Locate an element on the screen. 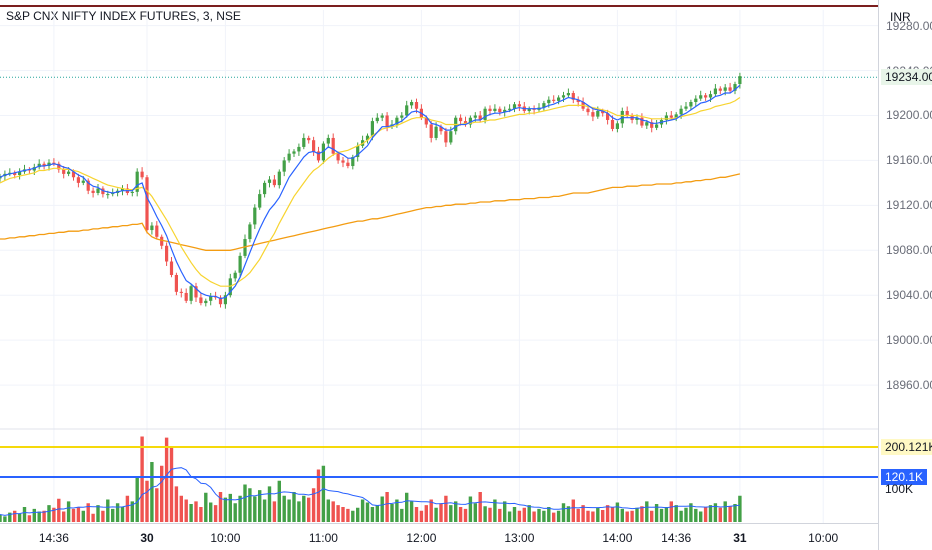  time-tick-label: 14:36 is located at coordinates (53, 538).